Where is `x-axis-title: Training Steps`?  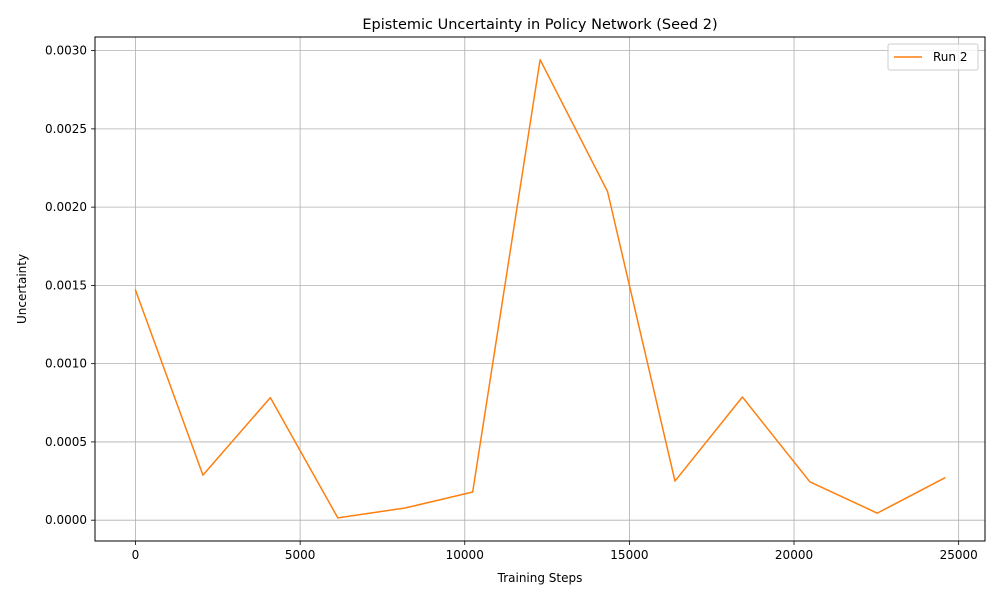
x-axis-title: Training Steps is located at coordinates (540, 578).